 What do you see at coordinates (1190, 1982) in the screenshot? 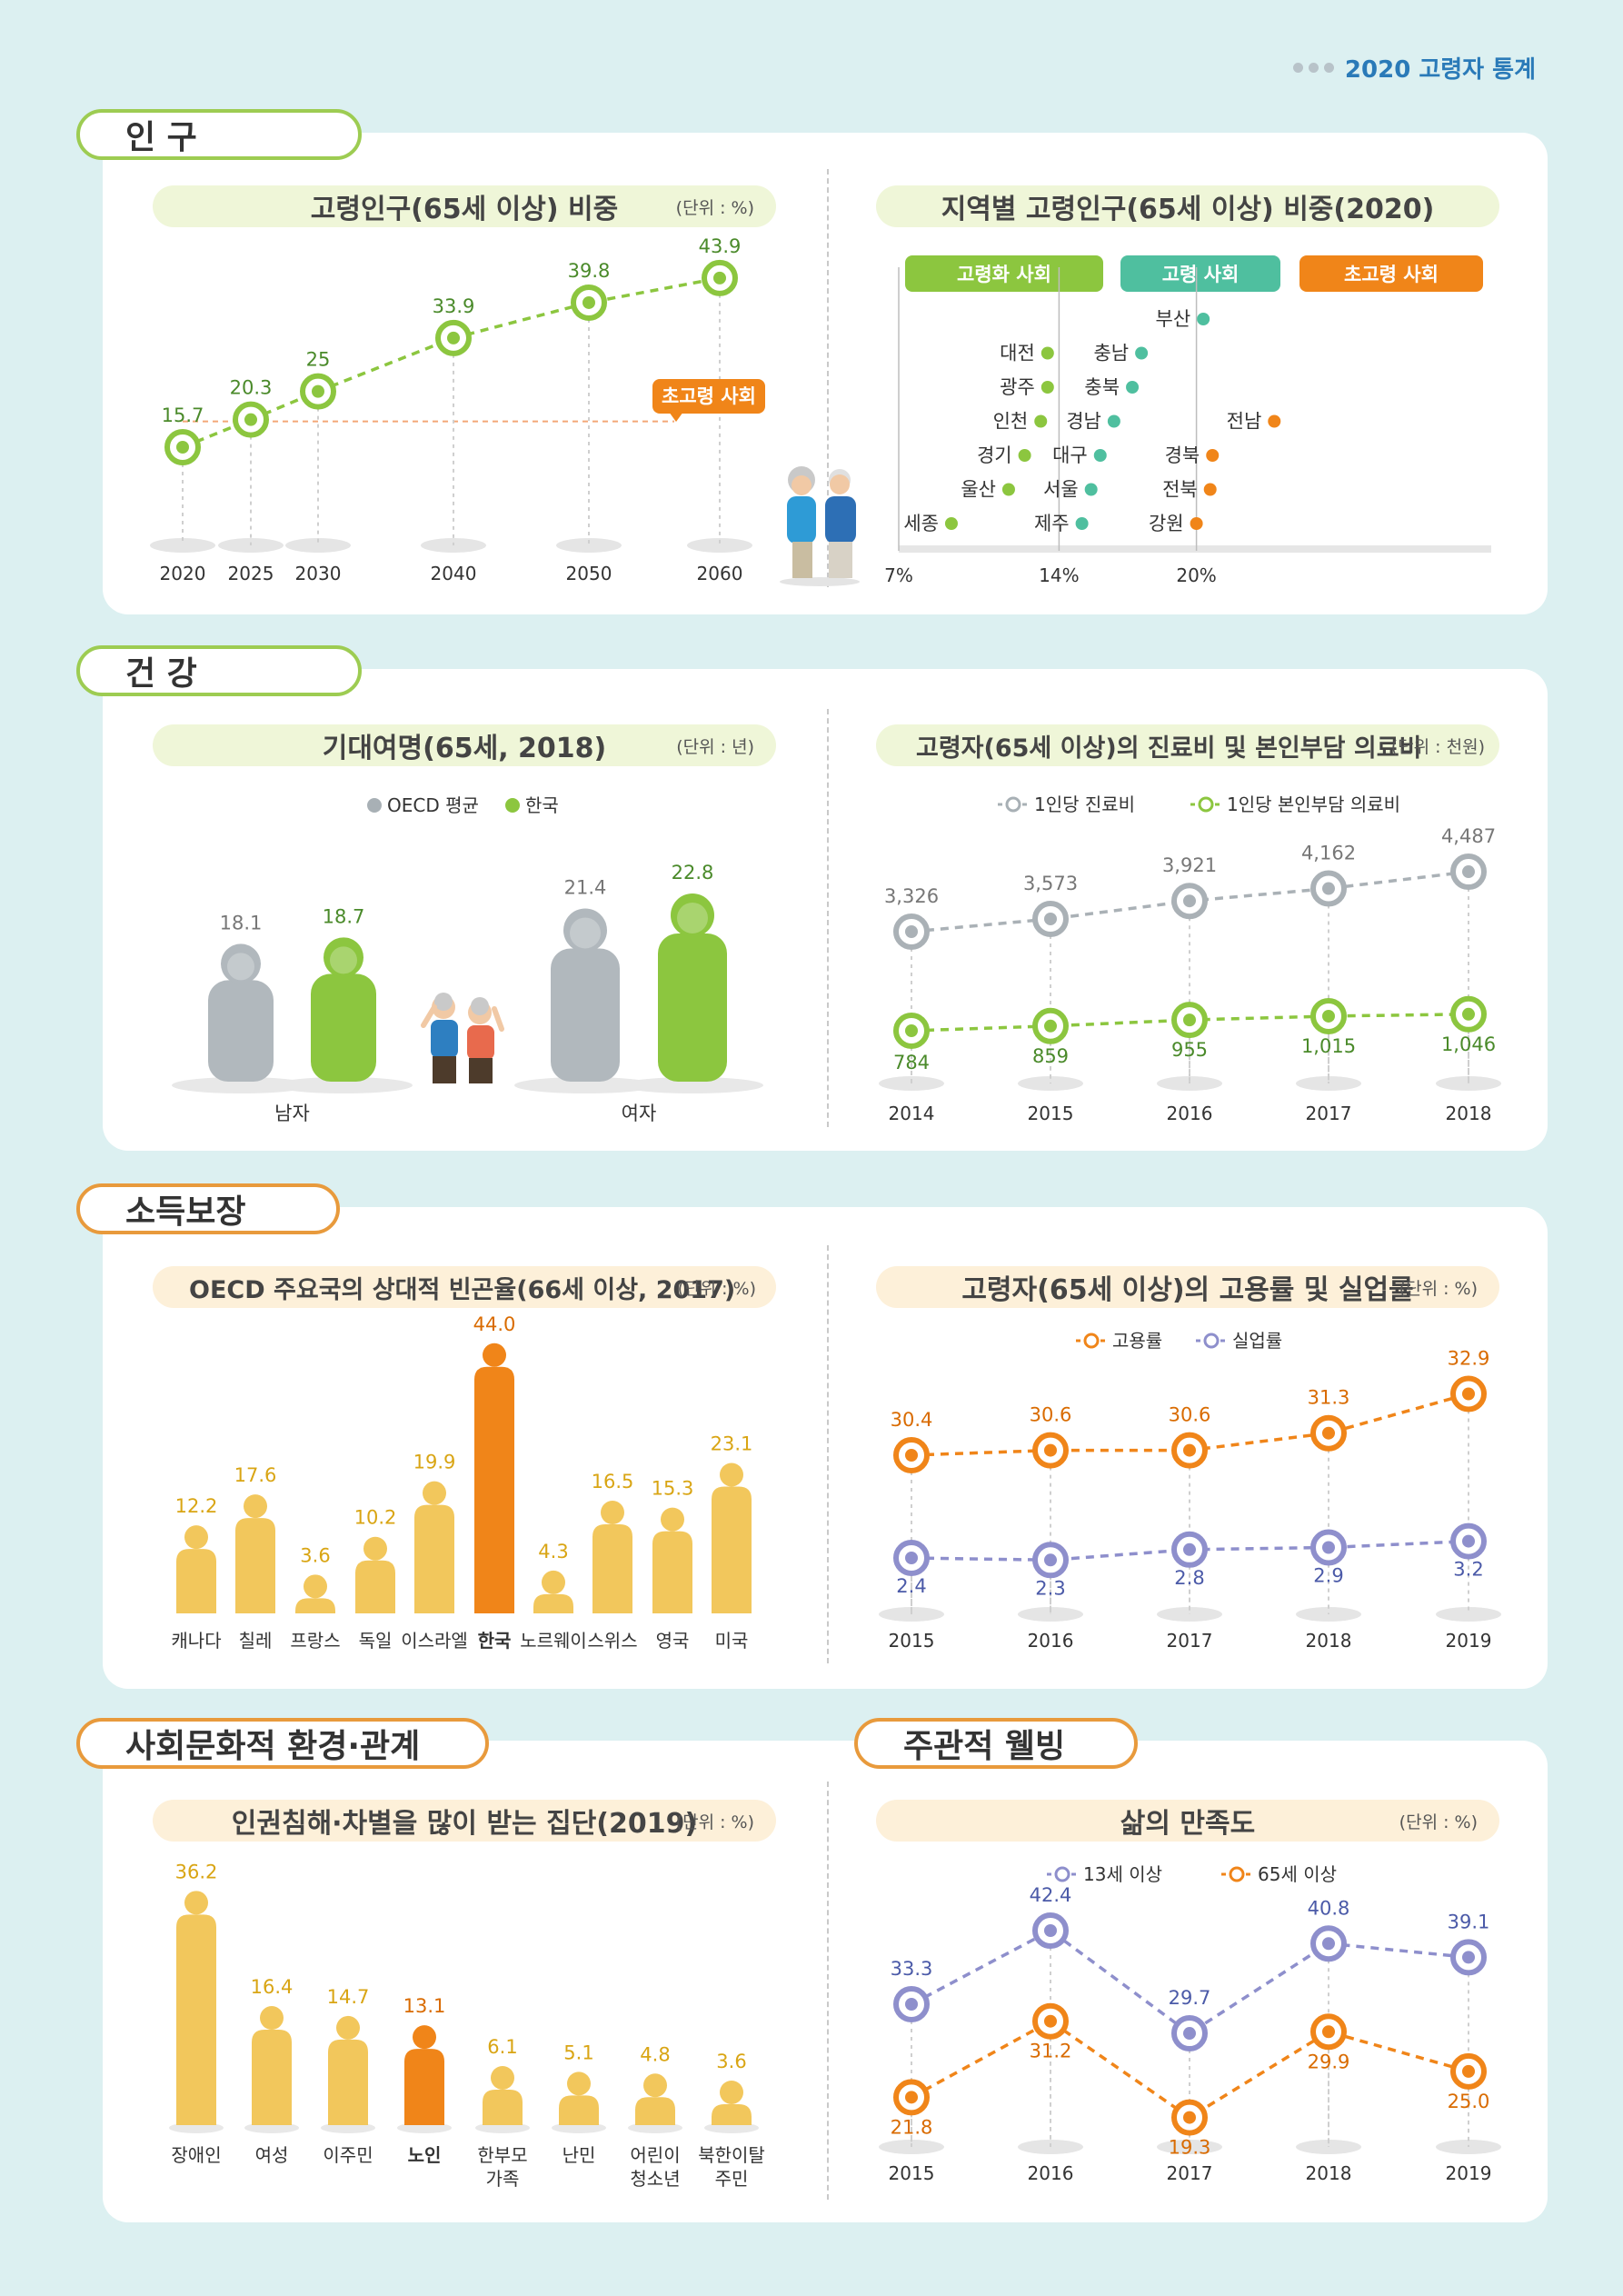
I see `series-line` at bounding box center [1190, 1982].